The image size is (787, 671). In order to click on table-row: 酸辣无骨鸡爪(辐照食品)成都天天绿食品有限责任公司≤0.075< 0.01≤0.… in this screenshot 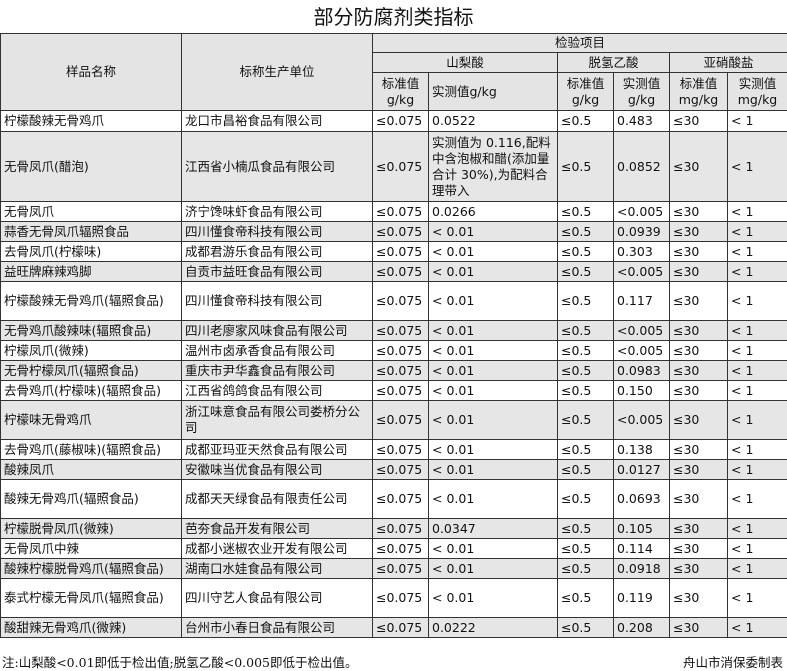, I will do `click(394, 499)`.